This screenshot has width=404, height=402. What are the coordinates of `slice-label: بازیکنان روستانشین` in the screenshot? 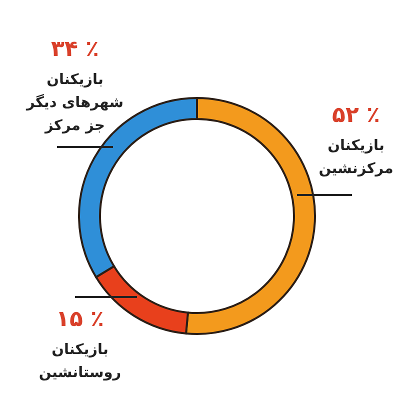 It's located at (80, 361).